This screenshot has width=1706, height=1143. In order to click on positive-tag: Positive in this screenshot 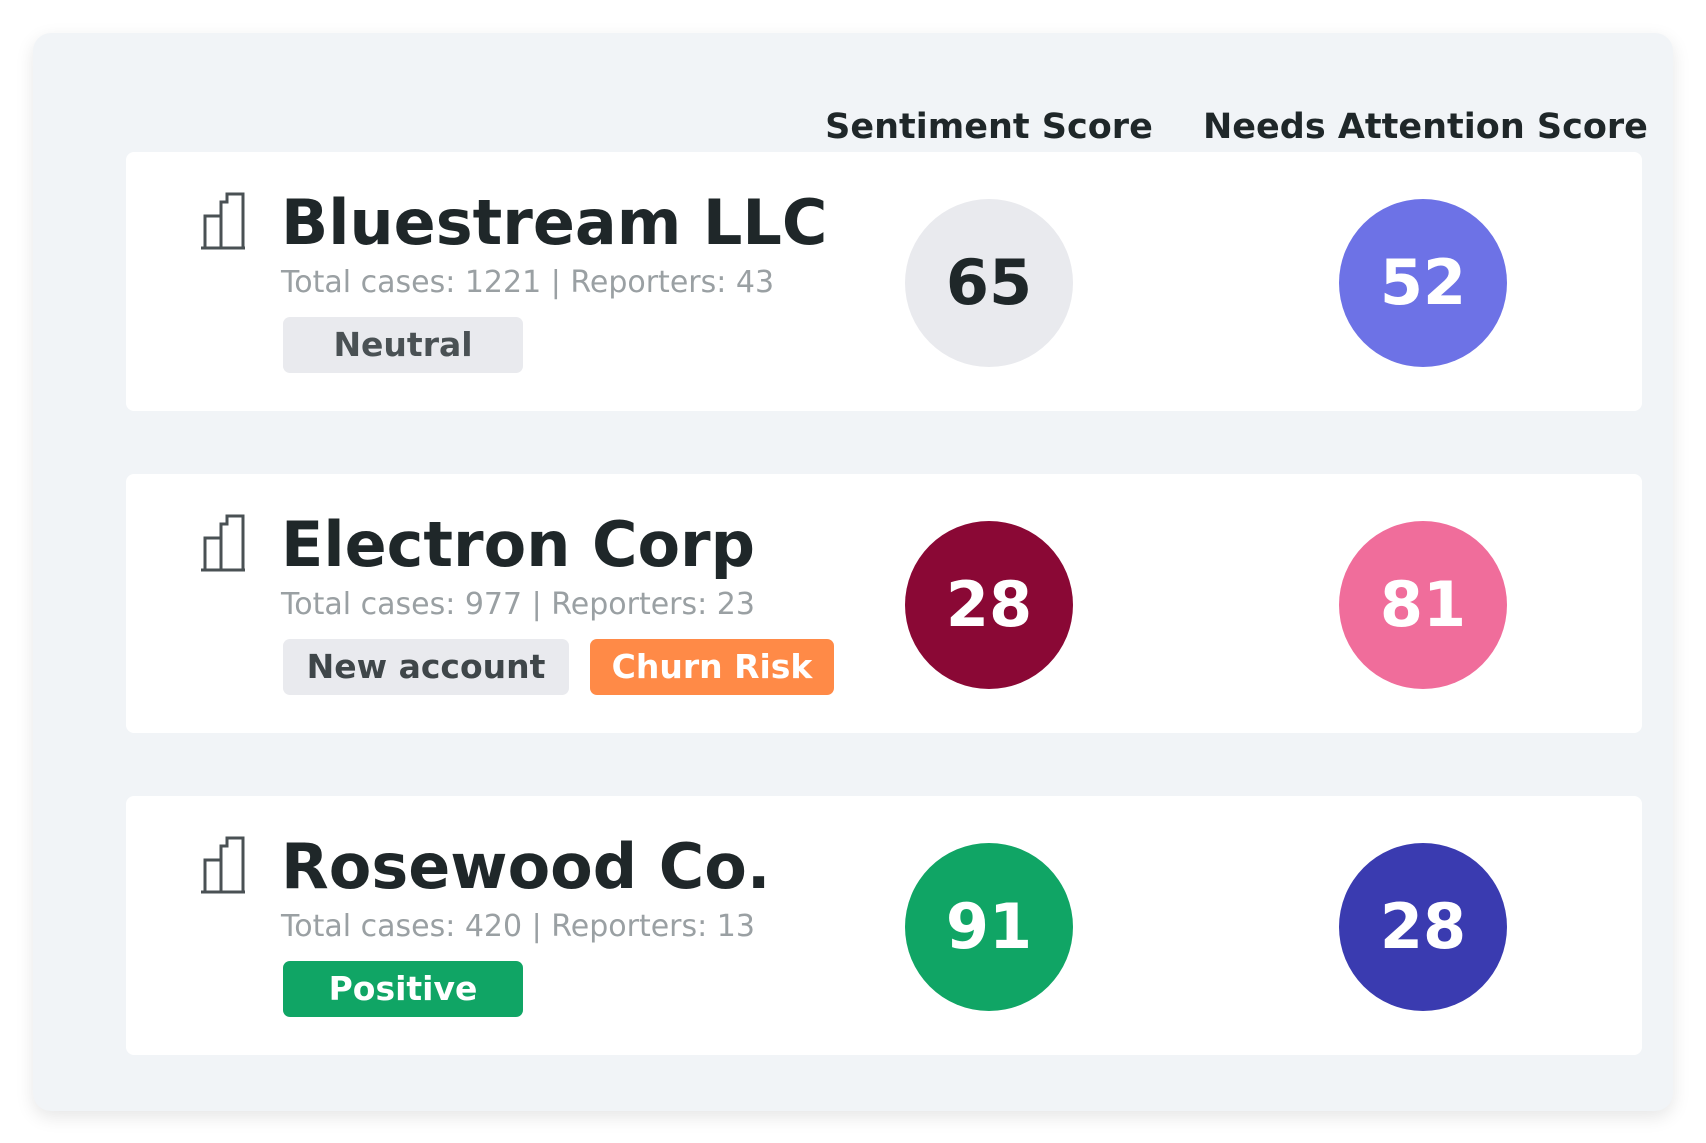, I will do `click(403, 989)`.